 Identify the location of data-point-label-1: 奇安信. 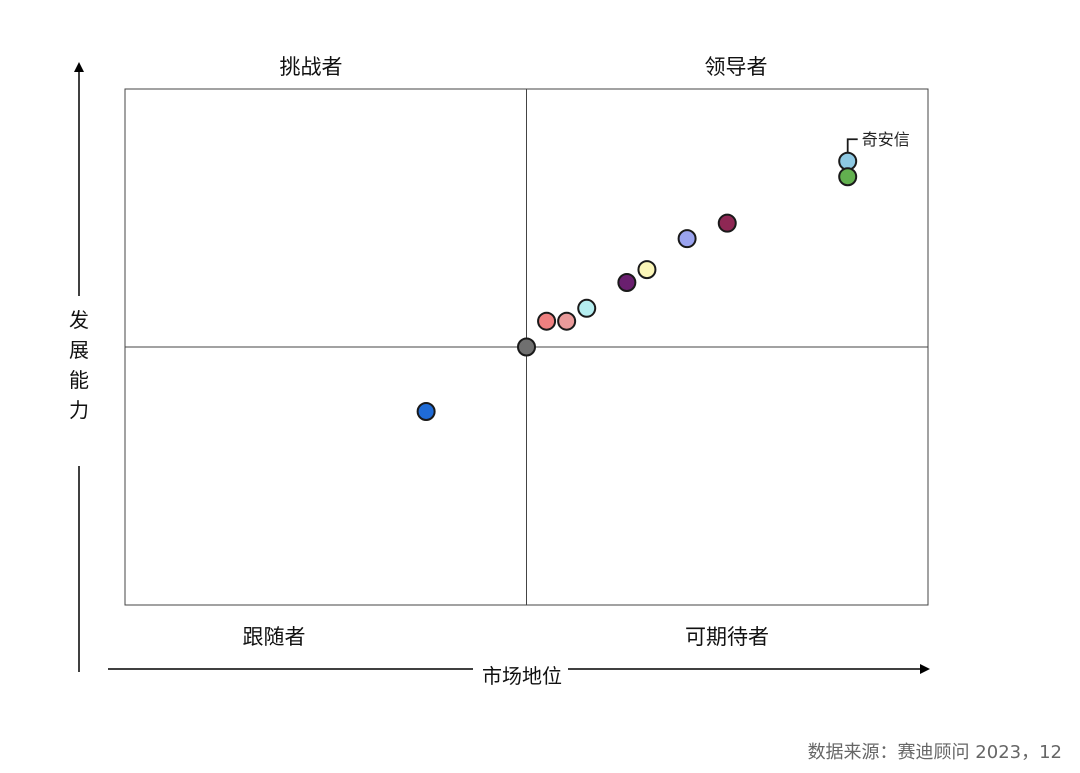
(886, 139).